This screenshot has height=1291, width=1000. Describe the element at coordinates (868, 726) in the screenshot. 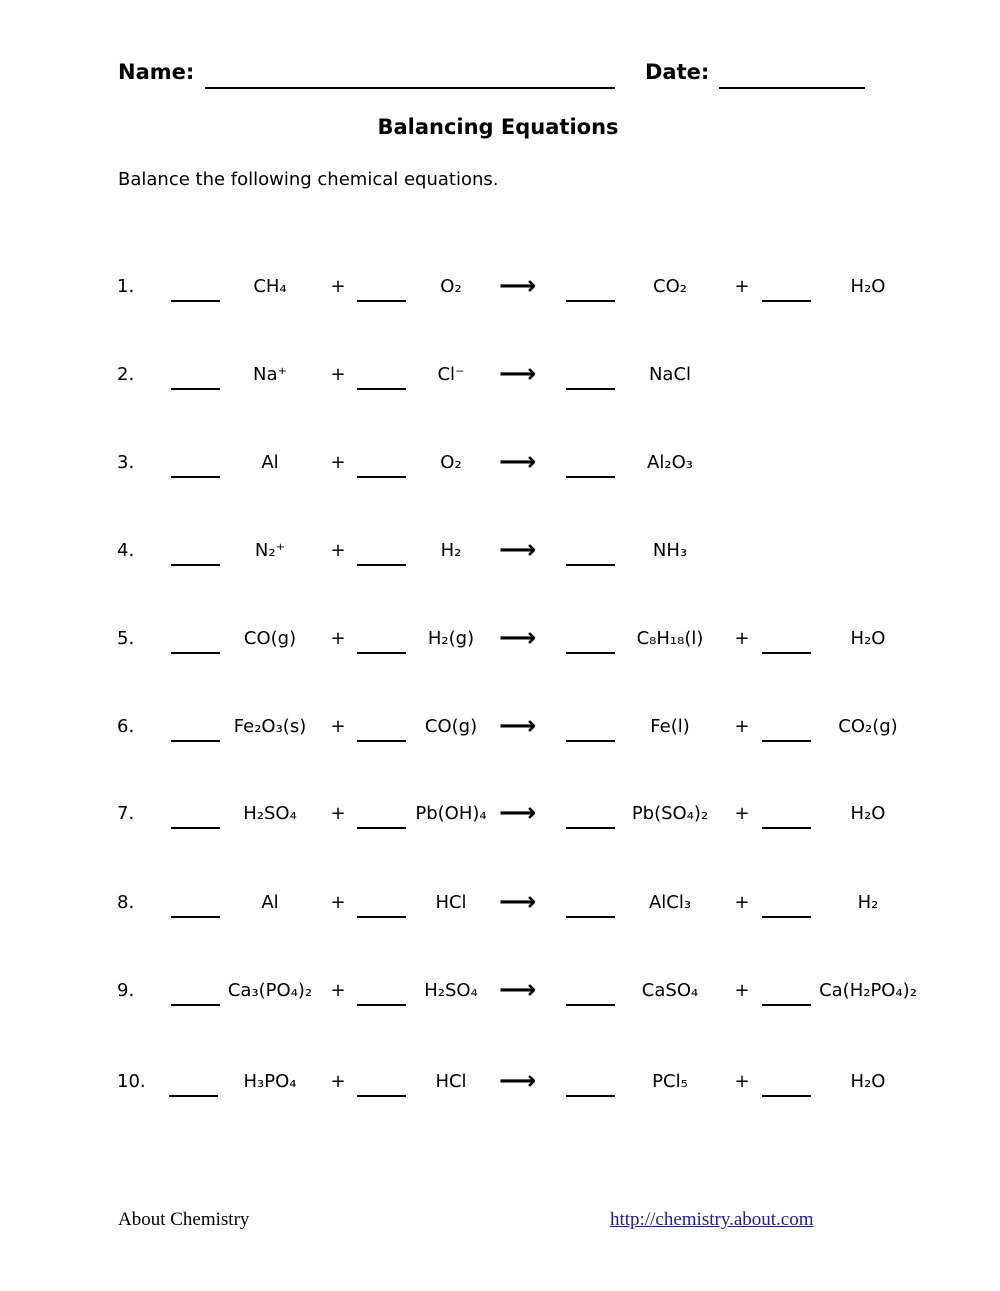

I see `product-2: CO₂(g)` at that location.